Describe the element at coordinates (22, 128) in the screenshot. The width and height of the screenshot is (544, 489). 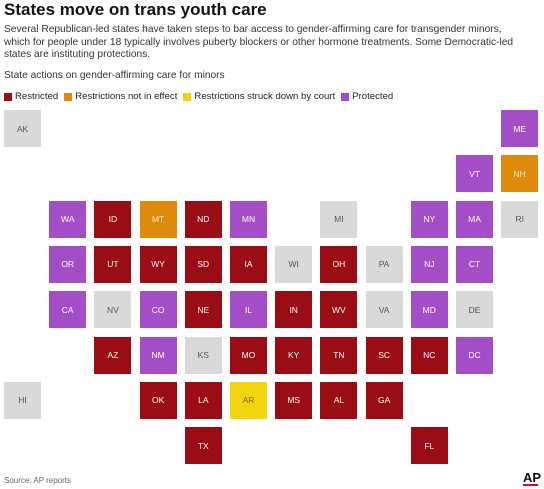
I see `state-tile-ak: AK` at that location.